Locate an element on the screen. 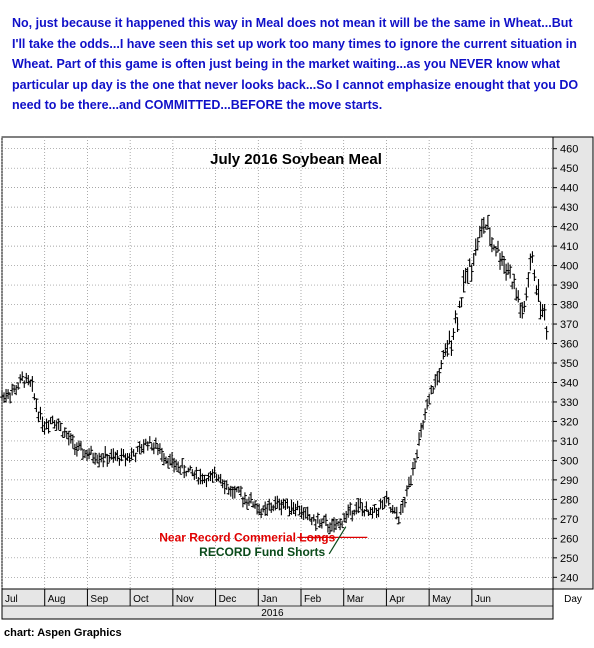 This screenshot has width=594, height=648. y-tick-label: 310 is located at coordinates (569, 442).